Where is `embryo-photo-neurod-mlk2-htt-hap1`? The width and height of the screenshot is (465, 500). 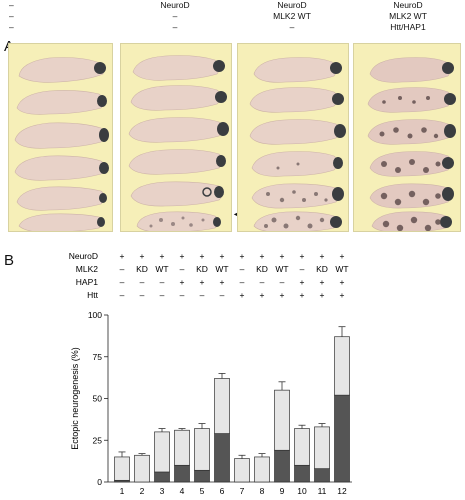
embryo-photo-neurod-mlk2-htt-hap1 is located at coordinates (407, 138).